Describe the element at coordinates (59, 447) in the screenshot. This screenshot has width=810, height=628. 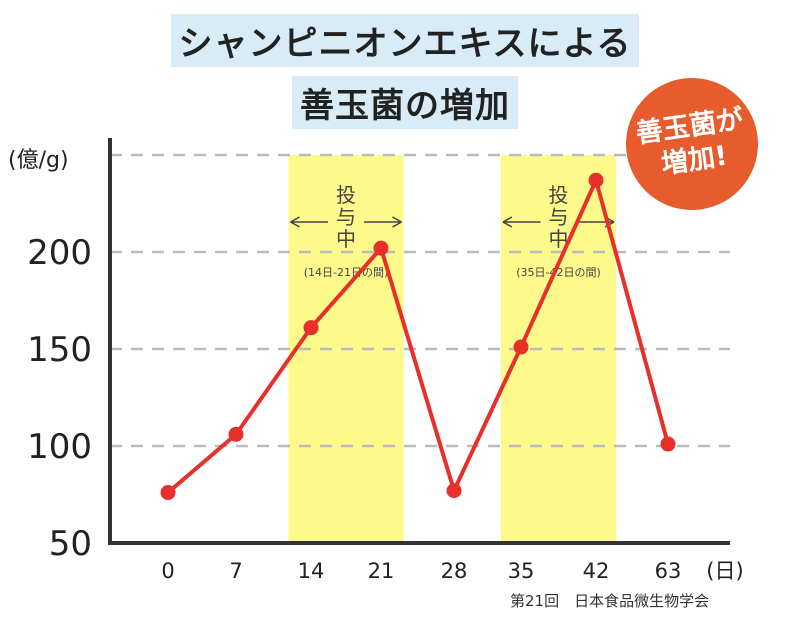
I see `y-tick-label-100: 100` at that location.